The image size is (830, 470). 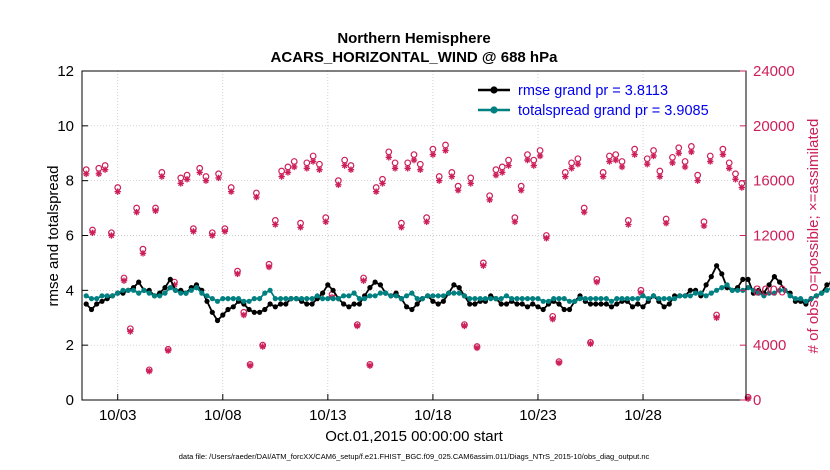 I want to click on y2-tick-label: 4000, so click(x=769, y=345).